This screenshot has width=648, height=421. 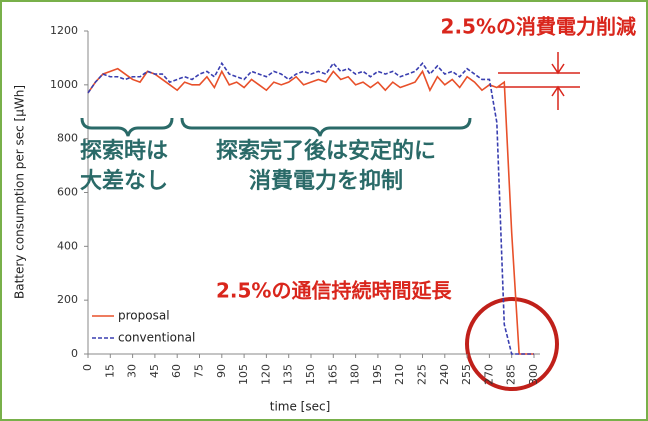 I want to click on x-axis-label: time [sec], so click(x=300, y=407).